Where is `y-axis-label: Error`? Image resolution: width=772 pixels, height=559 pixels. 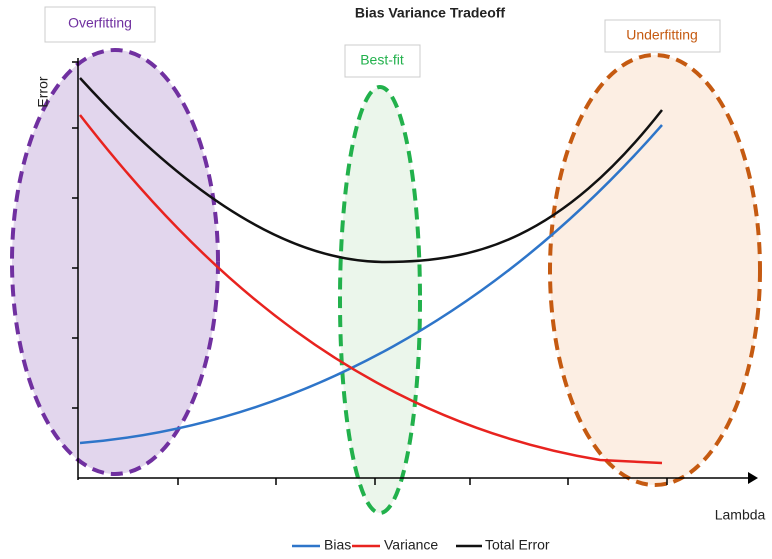 y-axis-label: Error is located at coordinates (43, 91).